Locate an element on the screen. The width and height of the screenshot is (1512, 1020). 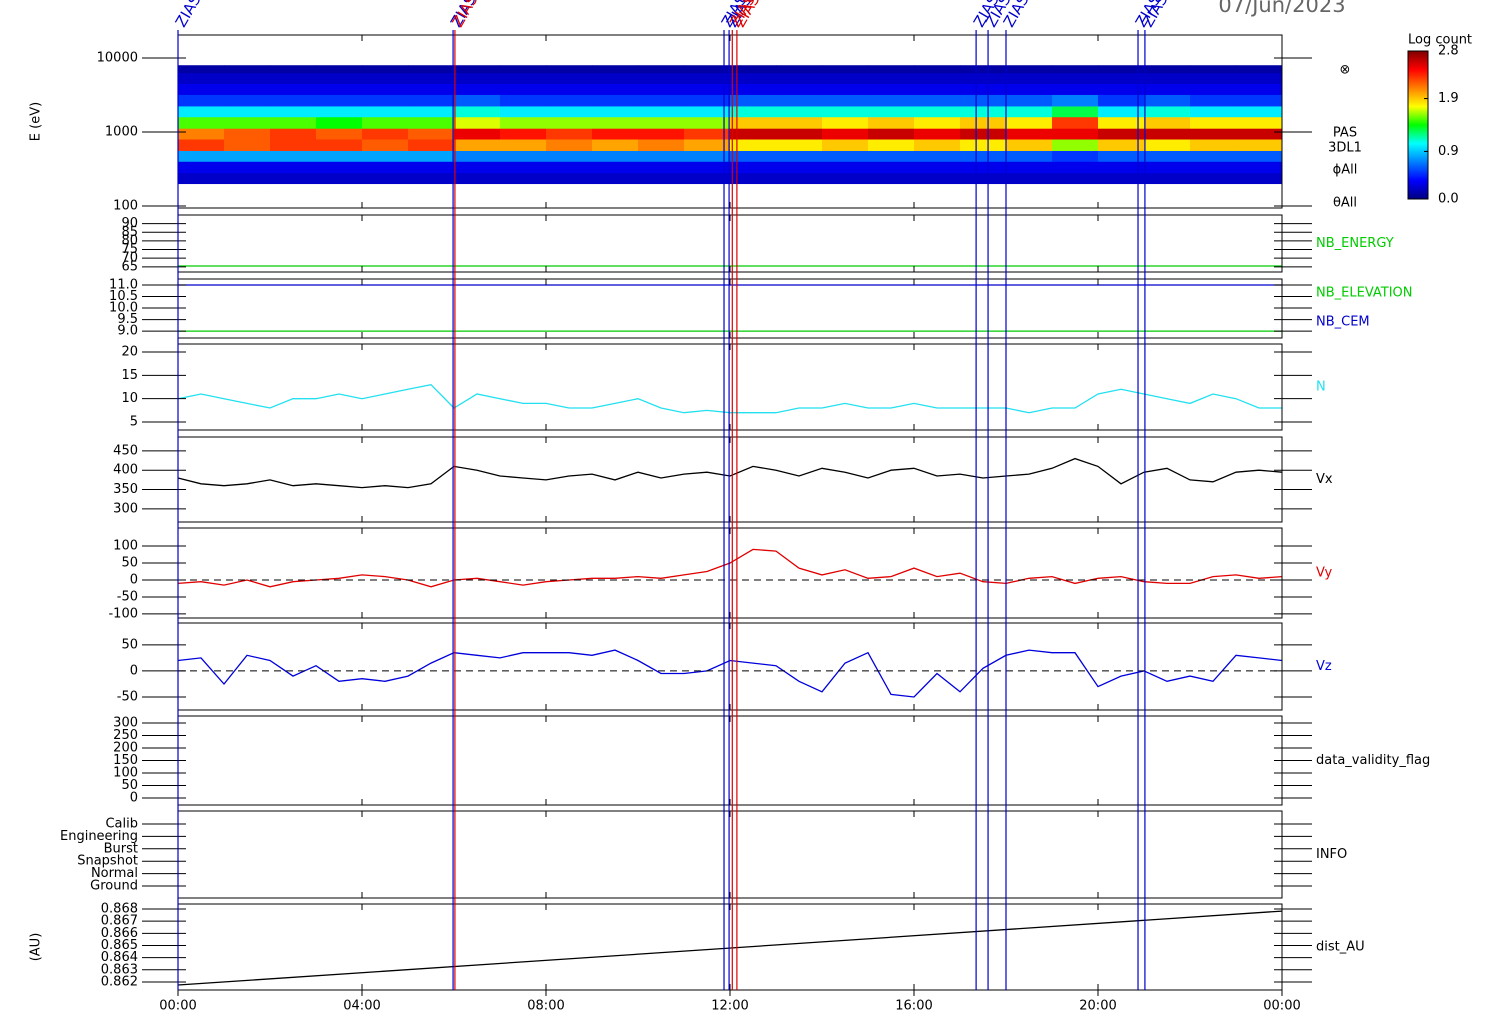
series-line is located at coordinates (729, 398).